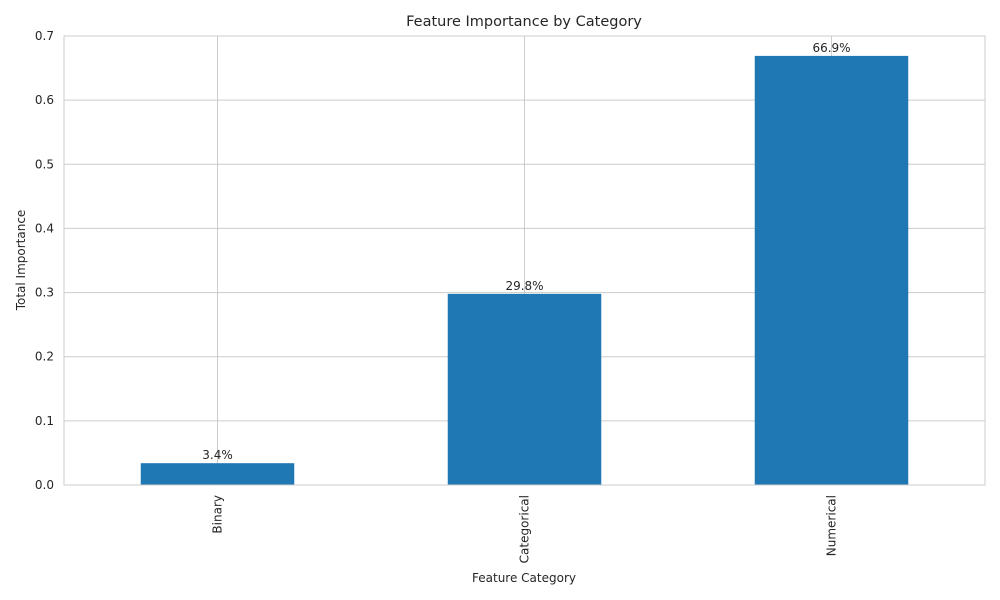 The image size is (1000, 600). What do you see at coordinates (832, 525) in the screenshot?
I see `x-tick-label: Numerical` at bounding box center [832, 525].